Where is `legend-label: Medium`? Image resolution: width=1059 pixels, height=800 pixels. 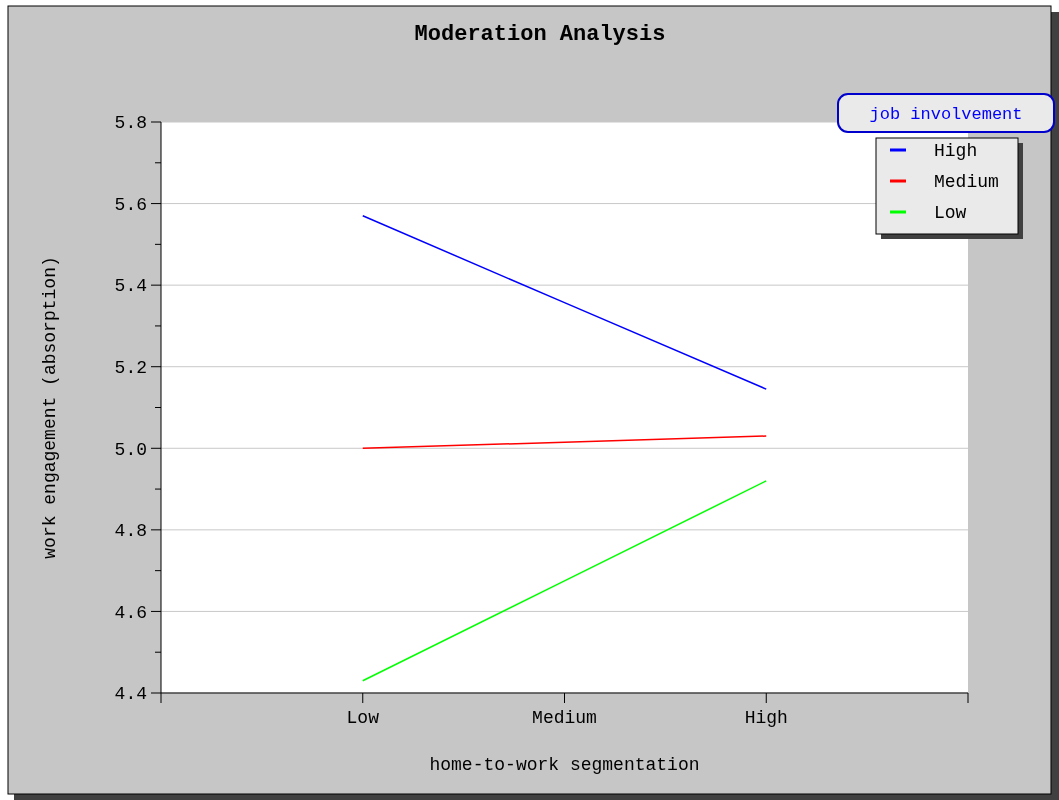 legend-label: Medium is located at coordinates (966, 182).